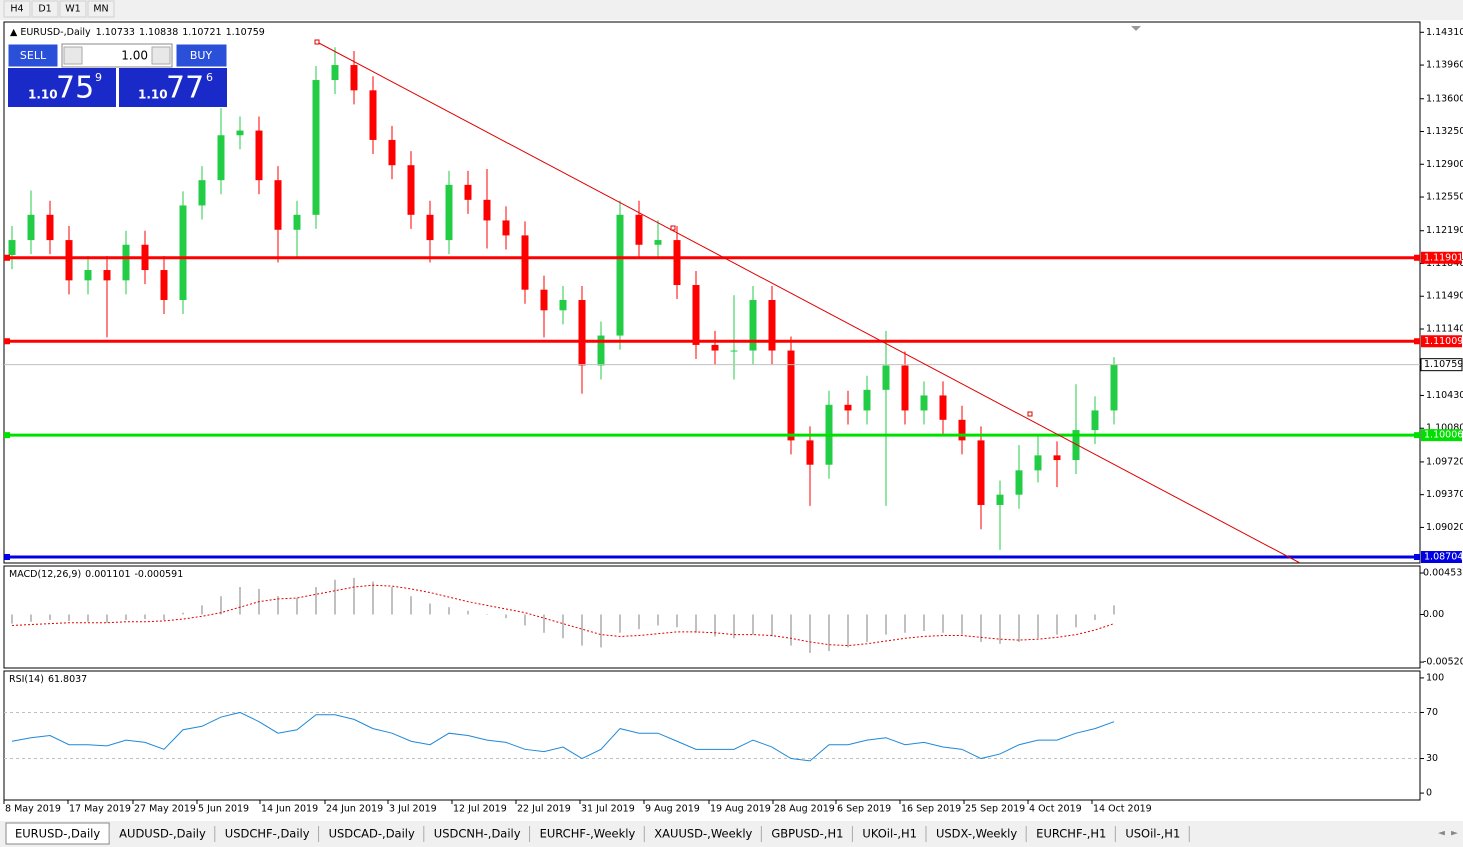 The width and height of the screenshot is (1463, 847). Describe the element at coordinates (1444, 428) in the screenshot. I see `y-tick-label: 1.10080` at that location.